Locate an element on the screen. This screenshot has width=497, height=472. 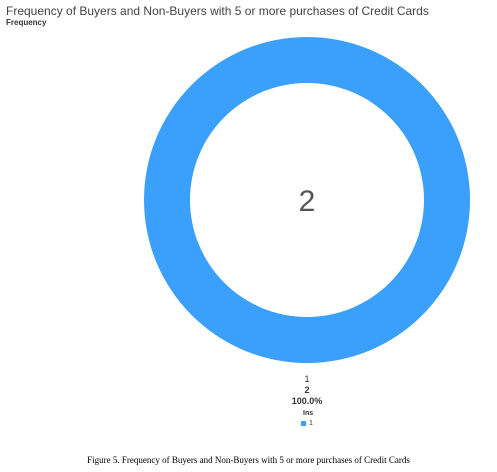
legend-item-label: 1 is located at coordinates (311, 423).